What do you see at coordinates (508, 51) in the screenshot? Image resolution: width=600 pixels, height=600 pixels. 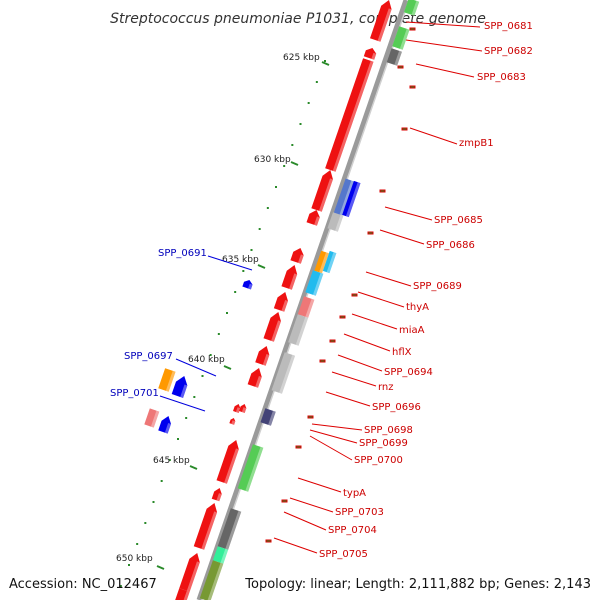 I see `gene-label-spp-0682: SPP_0682` at bounding box center [508, 51].